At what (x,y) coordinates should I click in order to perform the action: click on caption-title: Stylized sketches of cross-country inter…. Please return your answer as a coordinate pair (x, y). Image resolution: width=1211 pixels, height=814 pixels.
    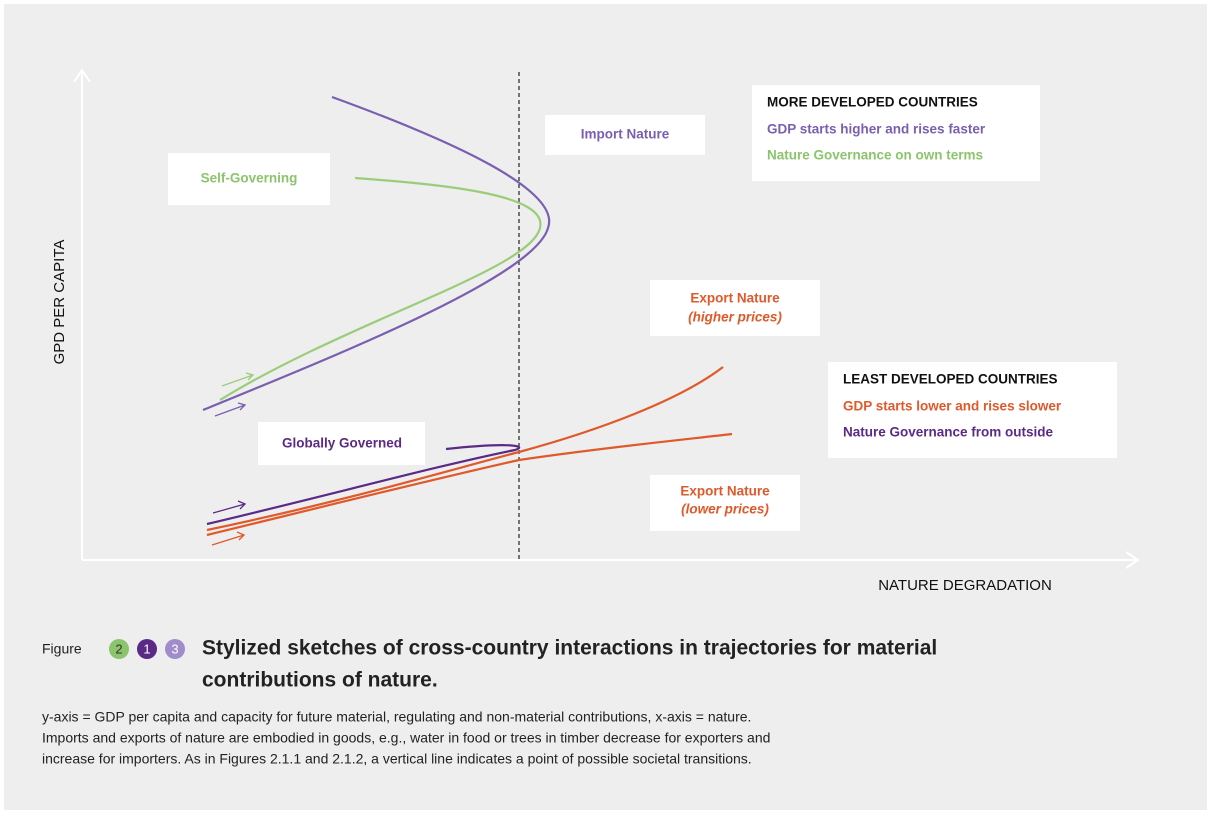
    Looking at the image, I should click on (569, 648).